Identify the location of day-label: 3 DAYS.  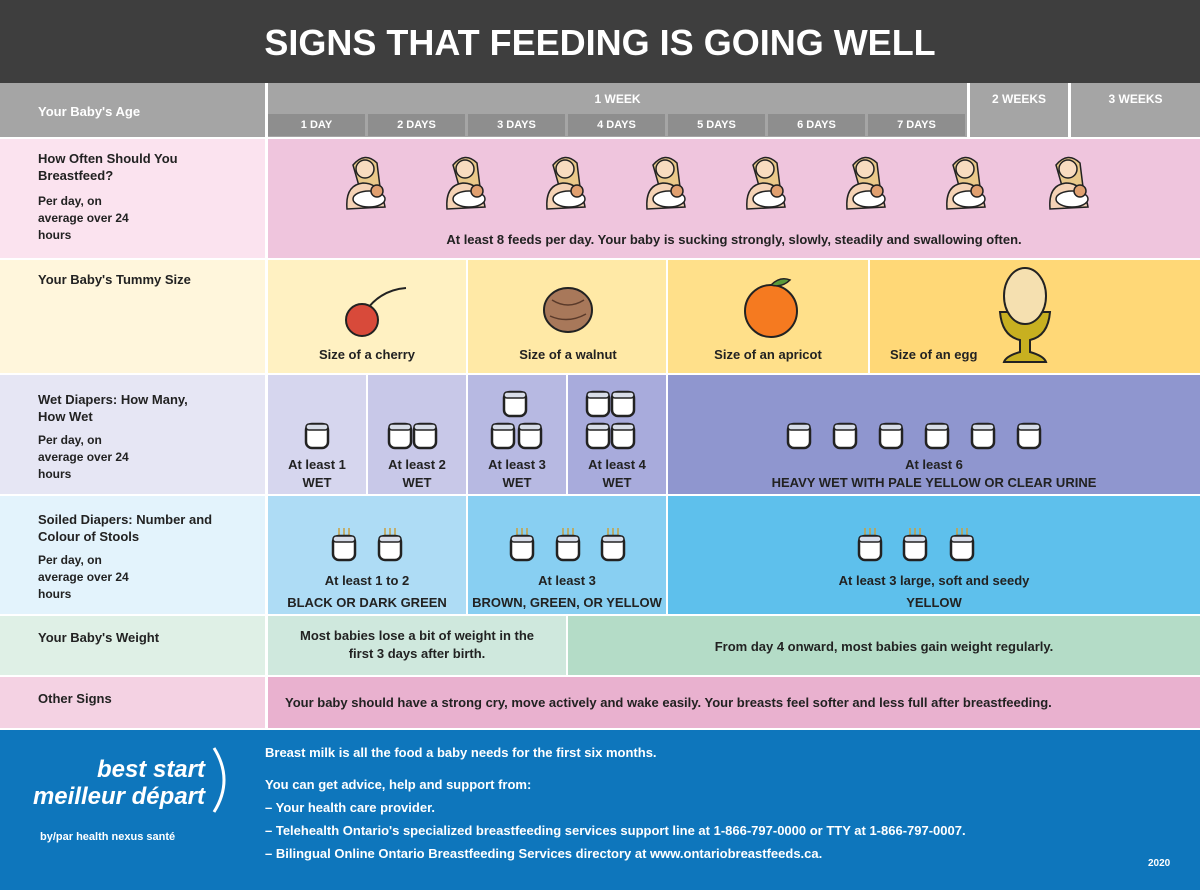
(516, 125).